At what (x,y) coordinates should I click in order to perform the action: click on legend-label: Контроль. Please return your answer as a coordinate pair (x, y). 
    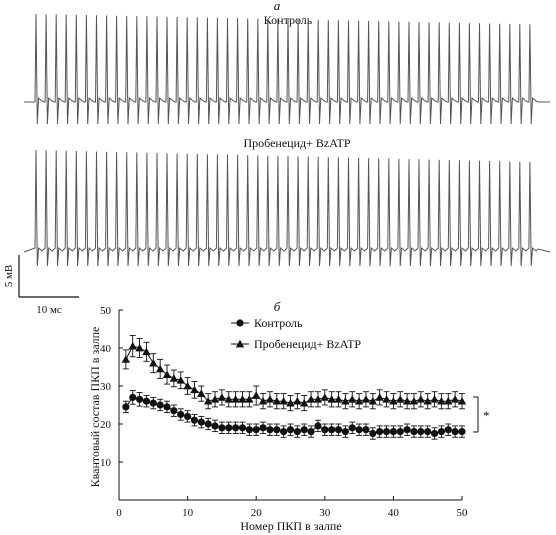
    Looking at the image, I should click on (278, 323).